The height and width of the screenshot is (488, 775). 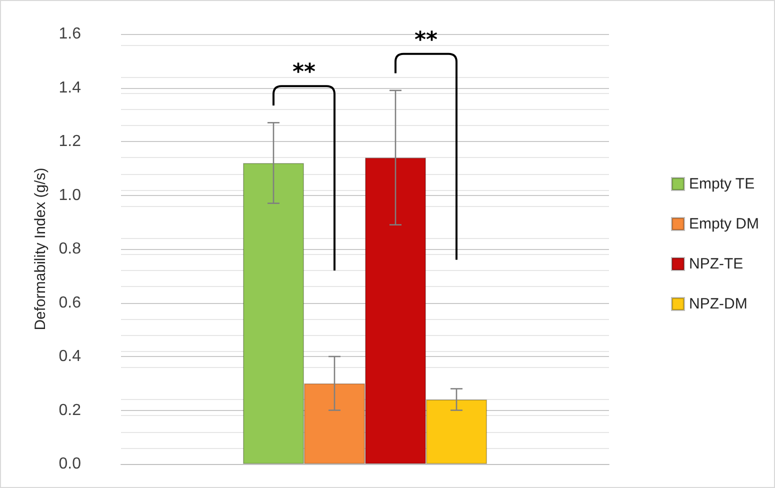 What do you see at coordinates (70, 303) in the screenshot?
I see `y-tick-label: 0.6` at bounding box center [70, 303].